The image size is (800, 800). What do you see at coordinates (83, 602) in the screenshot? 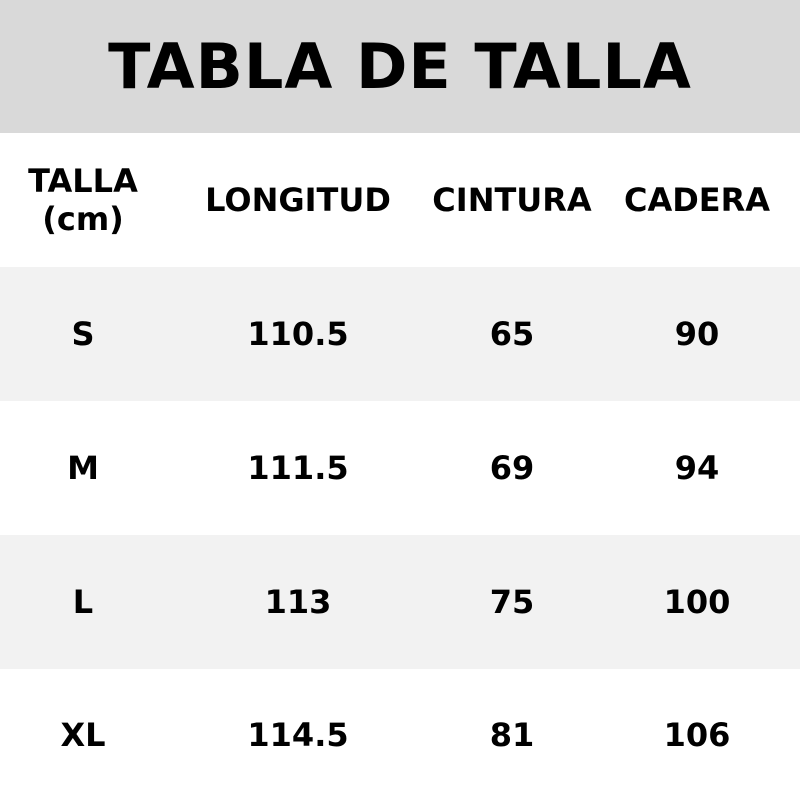
I see `size-cell: L` at bounding box center [83, 602].